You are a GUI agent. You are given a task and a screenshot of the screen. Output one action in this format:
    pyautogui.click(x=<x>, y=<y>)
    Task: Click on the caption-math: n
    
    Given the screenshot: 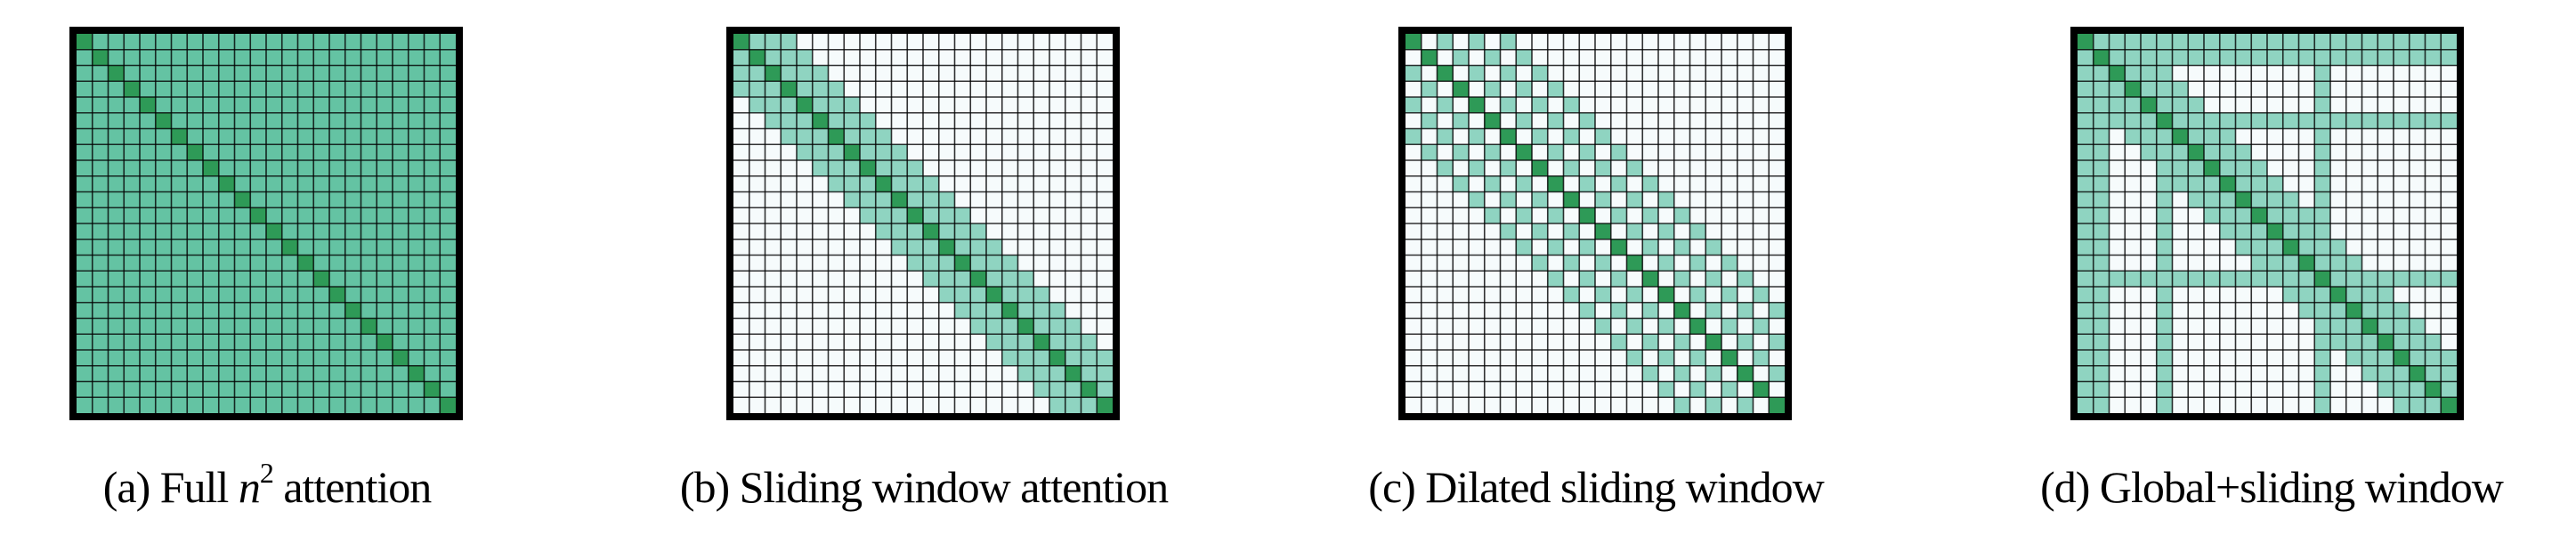 What is the action you would take?
    pyautogui.click(x=250, y=487)
    